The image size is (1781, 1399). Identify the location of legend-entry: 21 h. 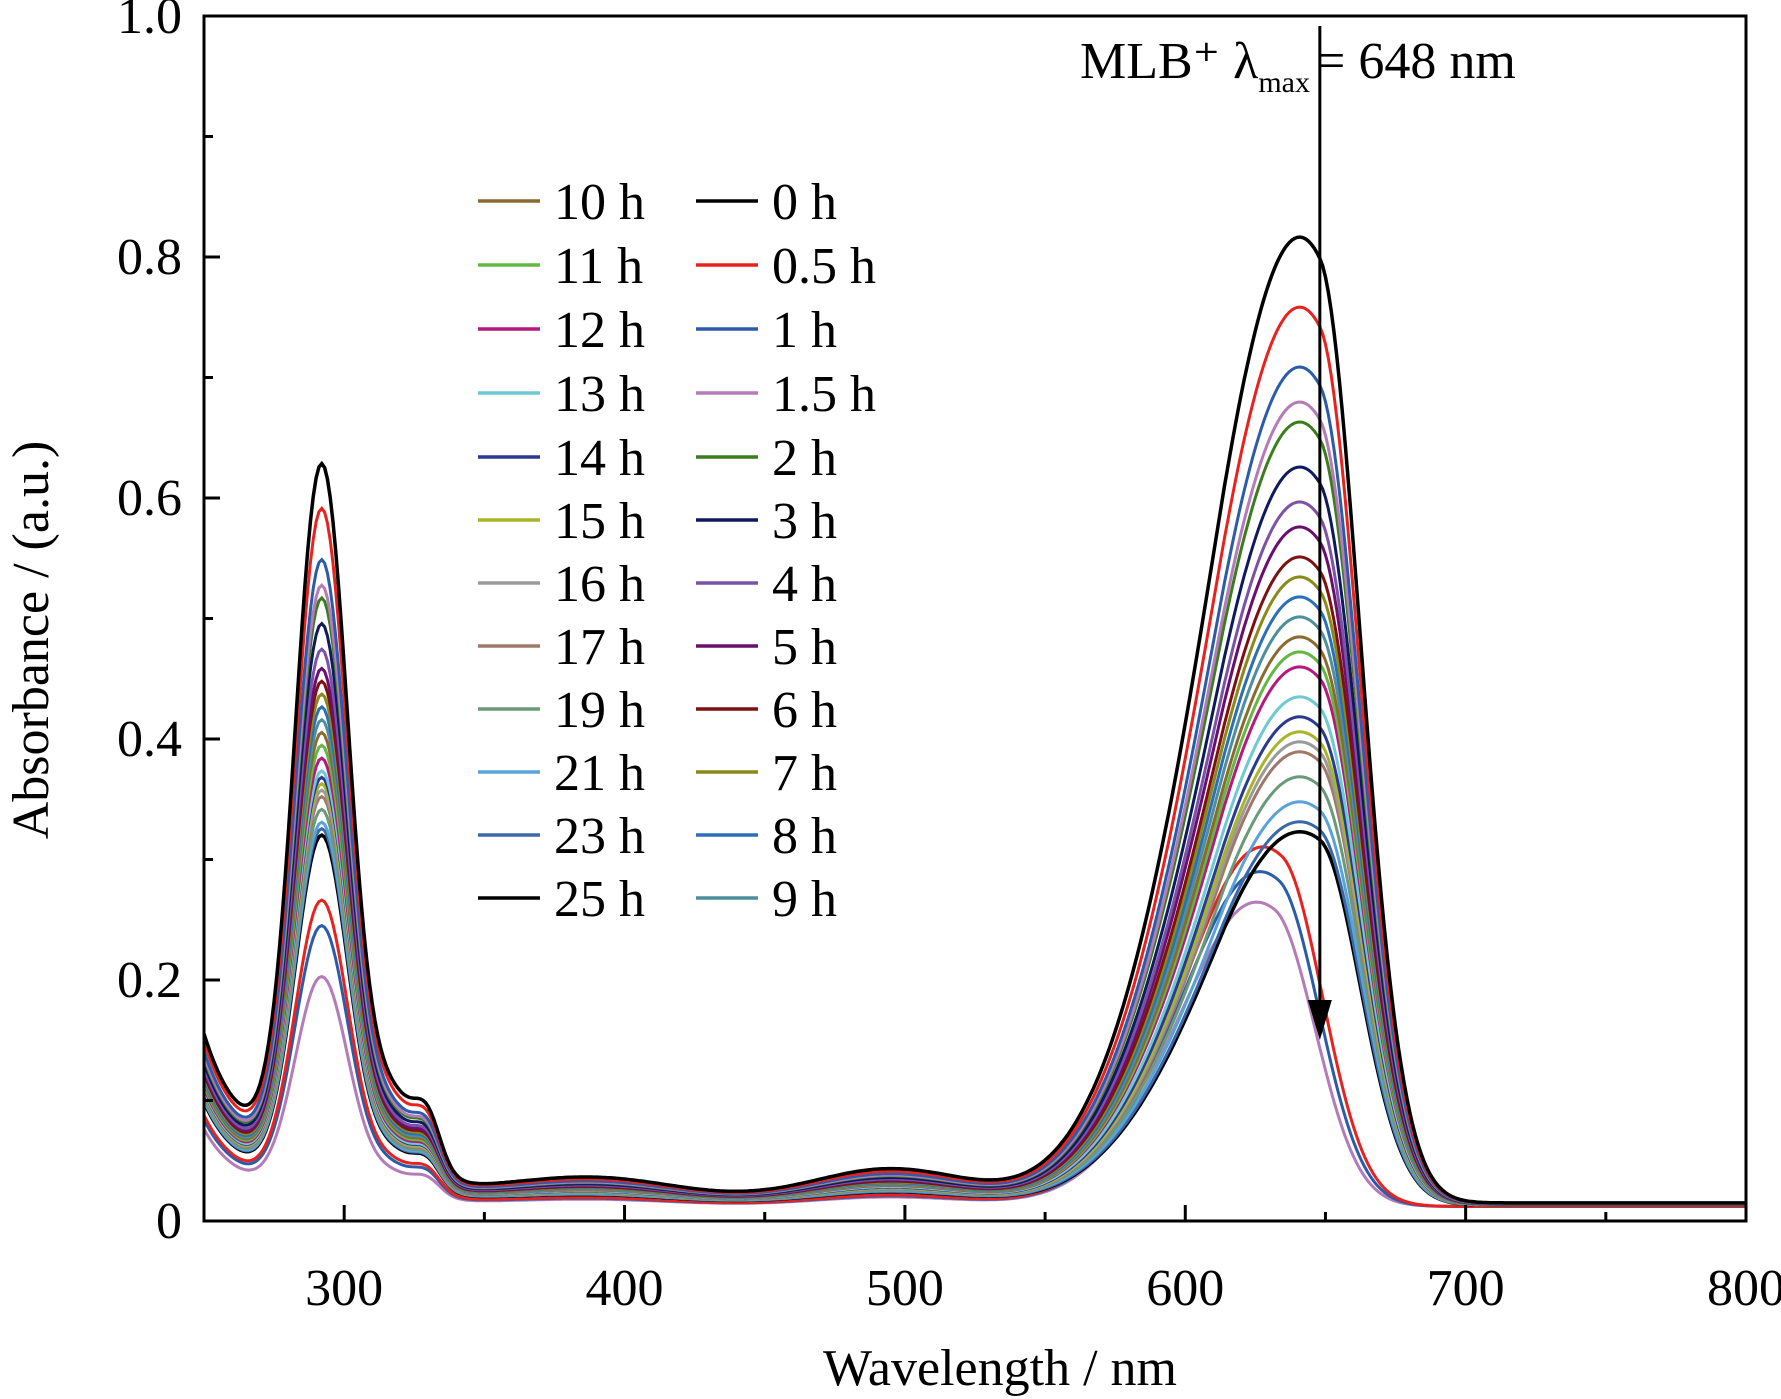
(599, 773).